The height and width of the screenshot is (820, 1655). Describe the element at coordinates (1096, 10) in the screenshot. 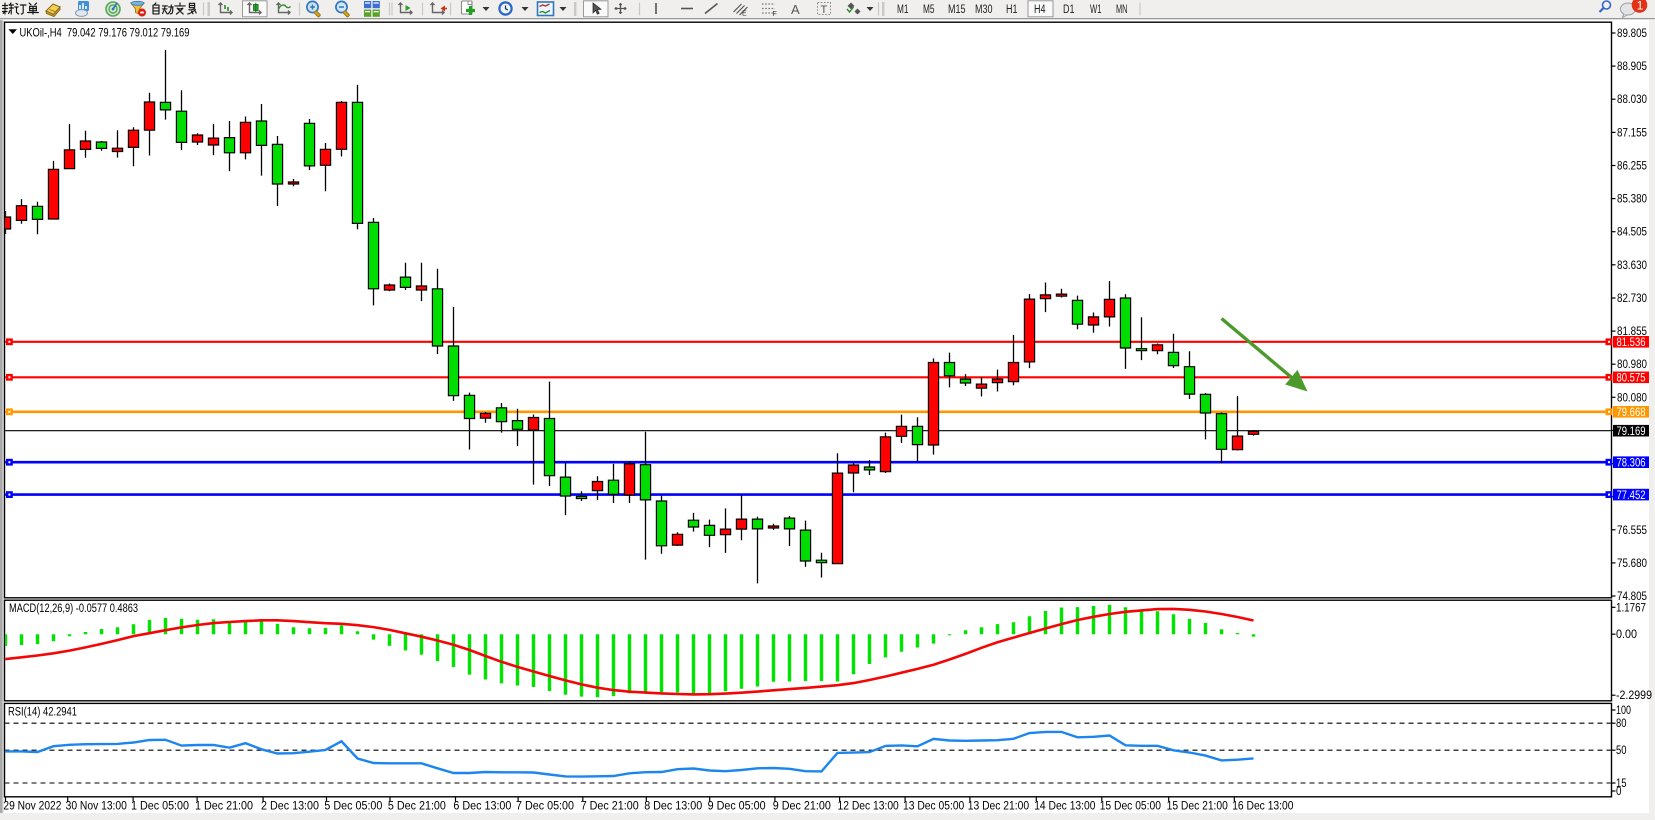

I see `svg-text: W1` at that location.